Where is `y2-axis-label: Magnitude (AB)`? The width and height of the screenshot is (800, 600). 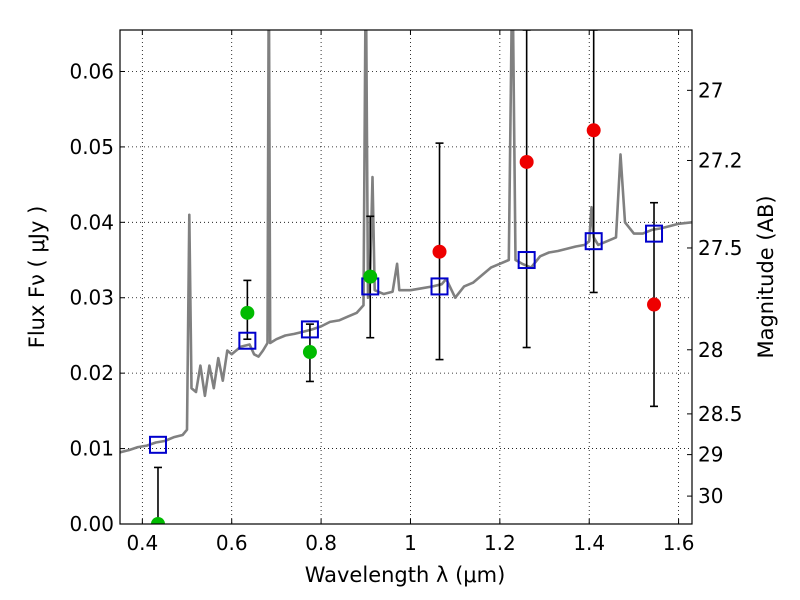 y2-axis-label: Magnitude (AB) is located at coordinates (766, 276).